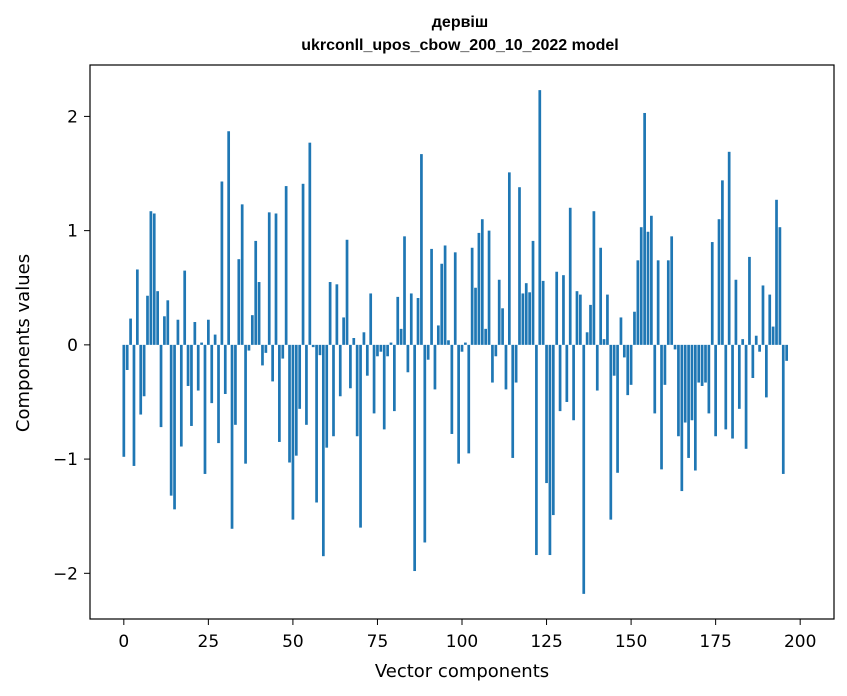 The height and width of the screenshot is (696, 847). Describe the element at coordinates (800, 642) in the screenshot. I see `x-tick-label: 200` at that location.